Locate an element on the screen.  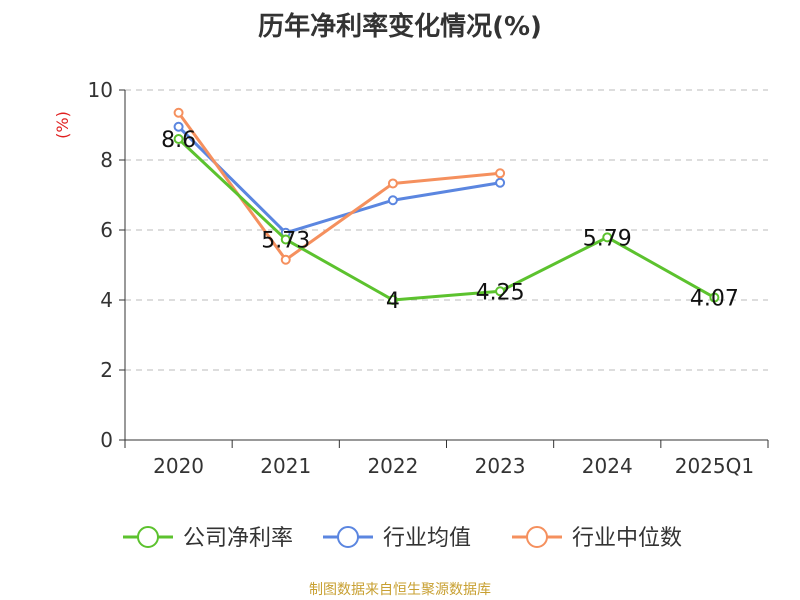
legend-label: 行业均值 is located at coordinates (427, 538).